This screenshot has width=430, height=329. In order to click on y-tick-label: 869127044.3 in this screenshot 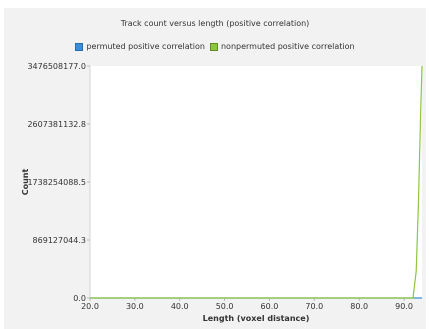, I will do `click(59, 240)`.